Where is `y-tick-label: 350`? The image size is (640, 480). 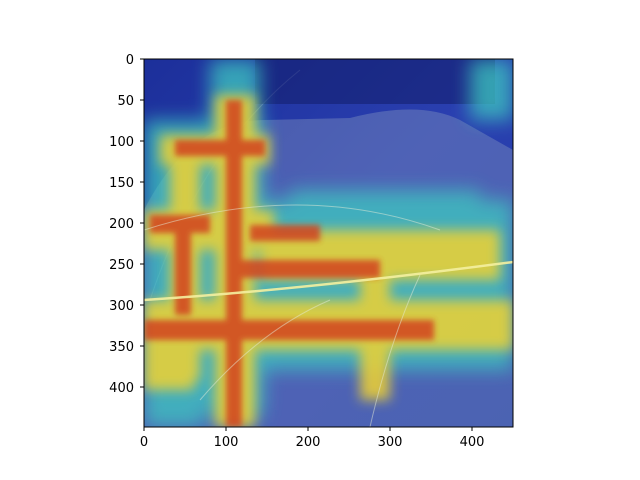 y-tick-label: 350 is located at coordinates (121, 347).